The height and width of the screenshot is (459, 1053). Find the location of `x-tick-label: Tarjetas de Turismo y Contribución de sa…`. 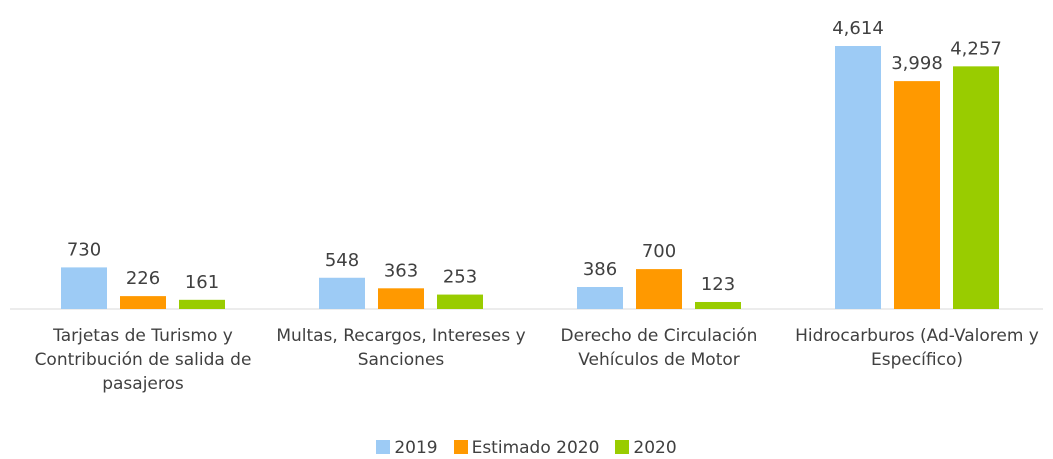

x-tick-label: Tarjetas de Turismo y Contribución de sa… is located at coordinates (143, 360).